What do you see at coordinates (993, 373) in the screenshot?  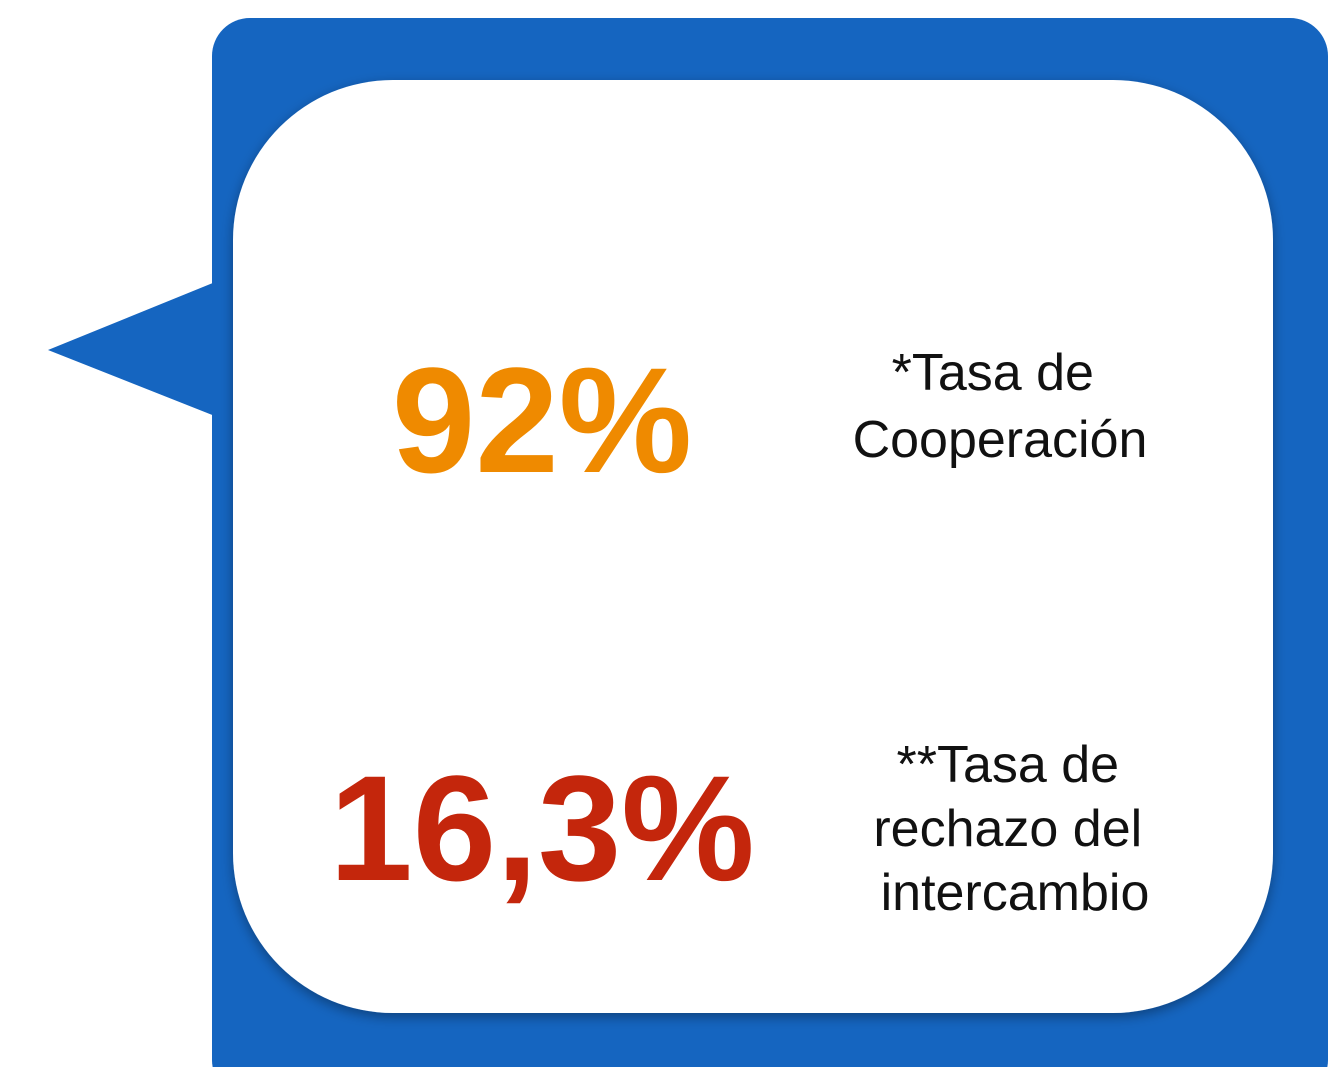 I see `label-line: *Tasa de` at bounding box center [993, 373].